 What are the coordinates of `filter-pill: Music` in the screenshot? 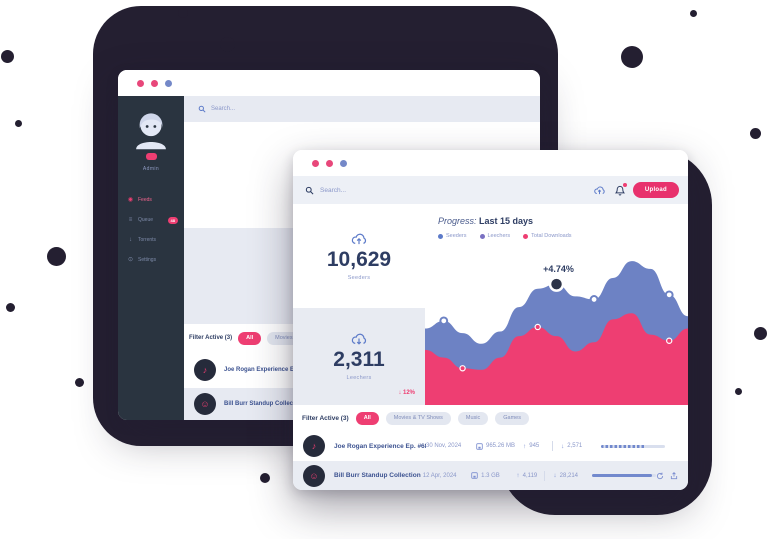 It's located at (473, 418).